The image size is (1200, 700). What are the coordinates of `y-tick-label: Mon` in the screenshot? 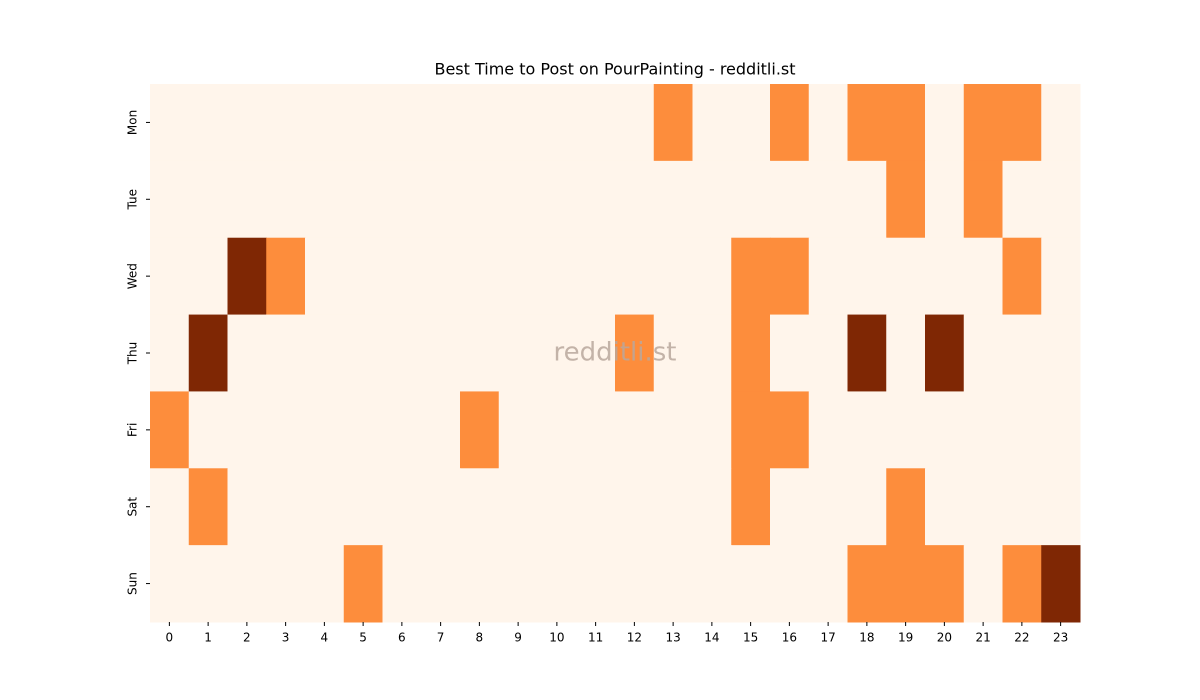 It's located at (133, 122).